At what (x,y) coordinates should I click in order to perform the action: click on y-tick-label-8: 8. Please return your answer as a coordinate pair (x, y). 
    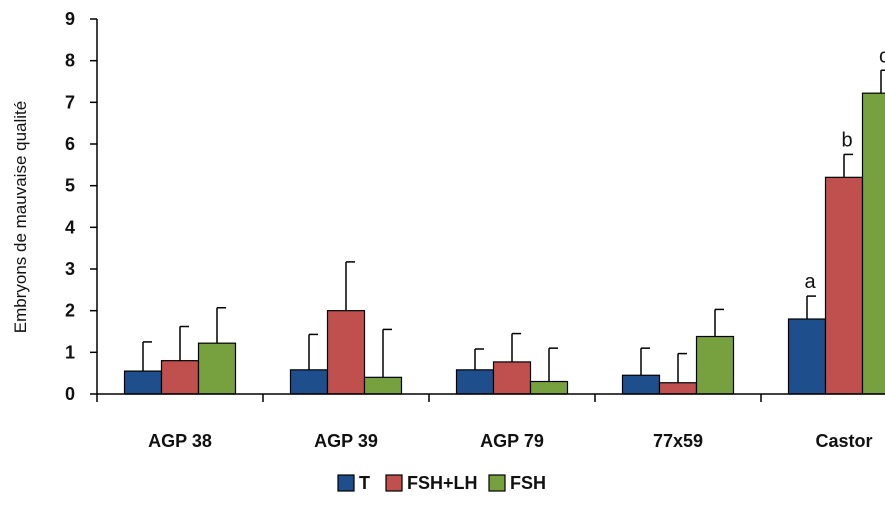
    Looking at the image, I should click on (70, 61).